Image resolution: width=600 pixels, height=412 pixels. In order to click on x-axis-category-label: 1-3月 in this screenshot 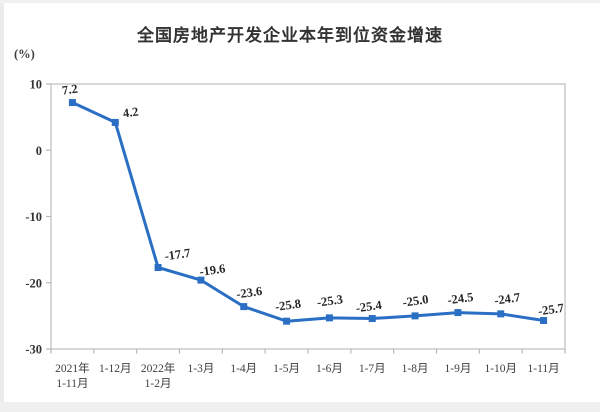, I will do `click(200, 369)`.